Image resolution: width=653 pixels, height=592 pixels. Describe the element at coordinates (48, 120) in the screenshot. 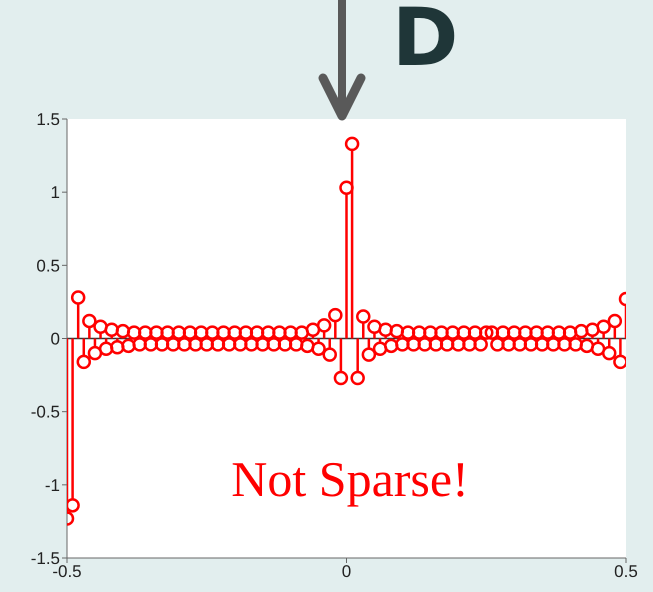

I see `y-tick-label: 1.5` at that location.